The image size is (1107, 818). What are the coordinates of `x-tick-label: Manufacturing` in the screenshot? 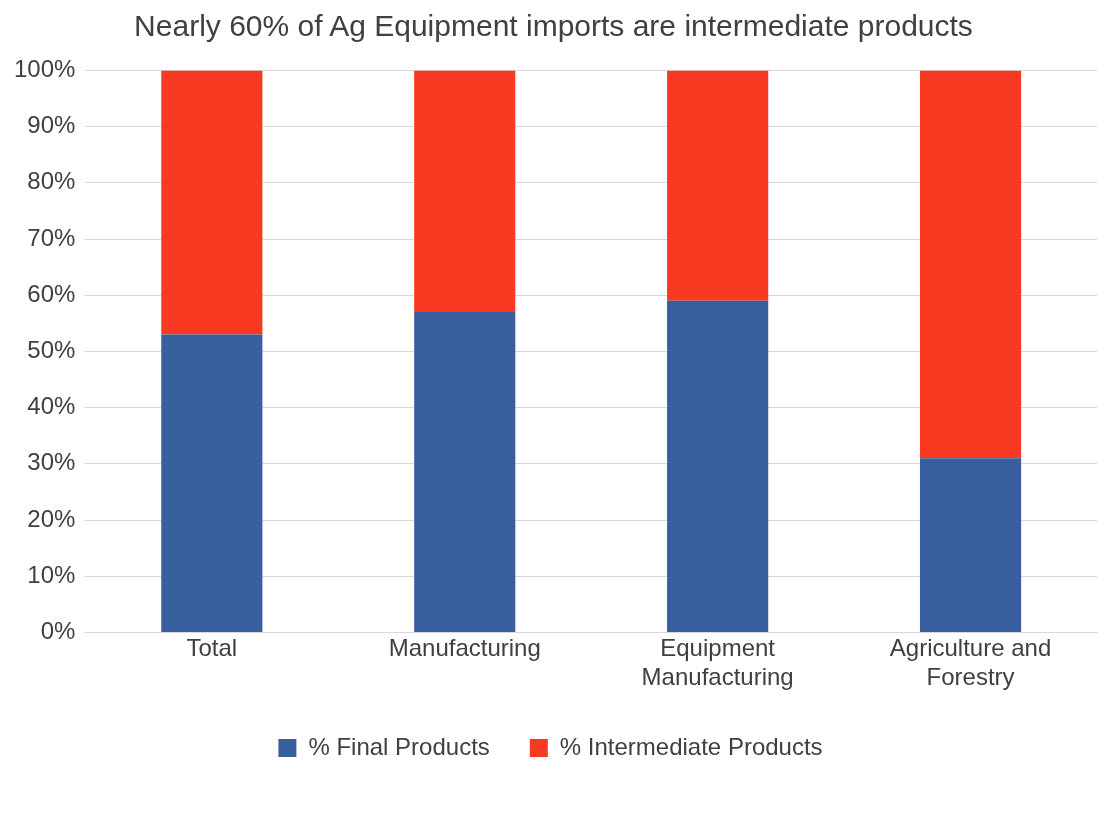 It's located at (464, 648).